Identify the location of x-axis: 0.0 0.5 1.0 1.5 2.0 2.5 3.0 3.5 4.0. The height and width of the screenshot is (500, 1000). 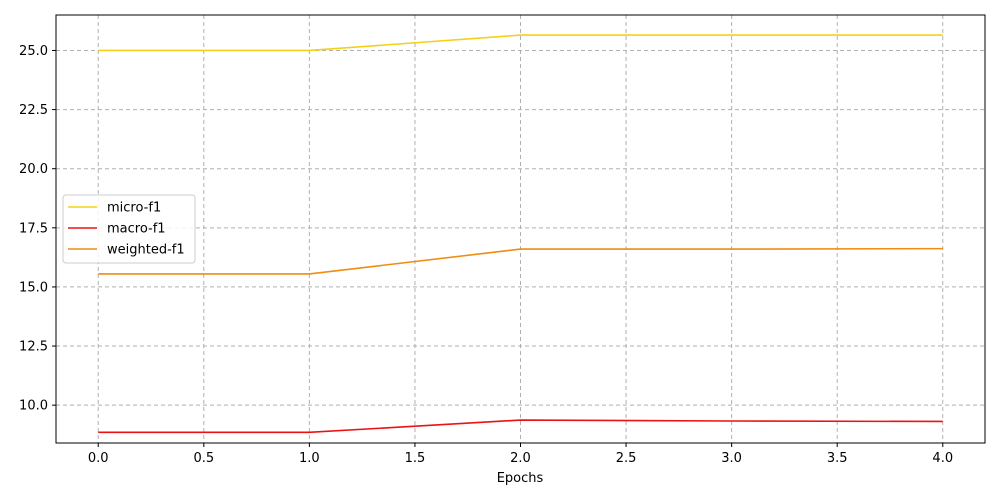
(520, 454).